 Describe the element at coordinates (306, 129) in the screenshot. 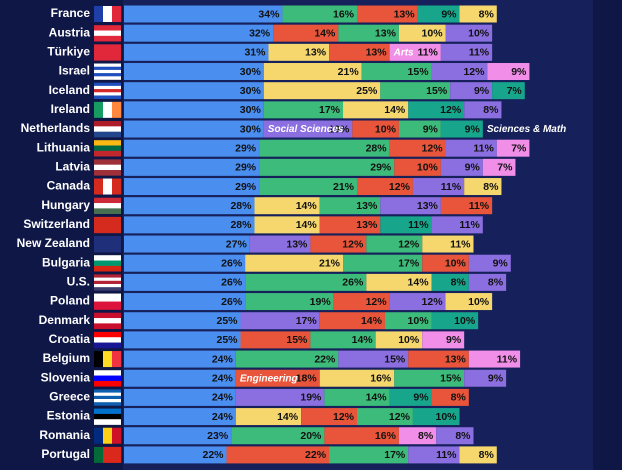

I see `field-label: Social Sciences` at that location.